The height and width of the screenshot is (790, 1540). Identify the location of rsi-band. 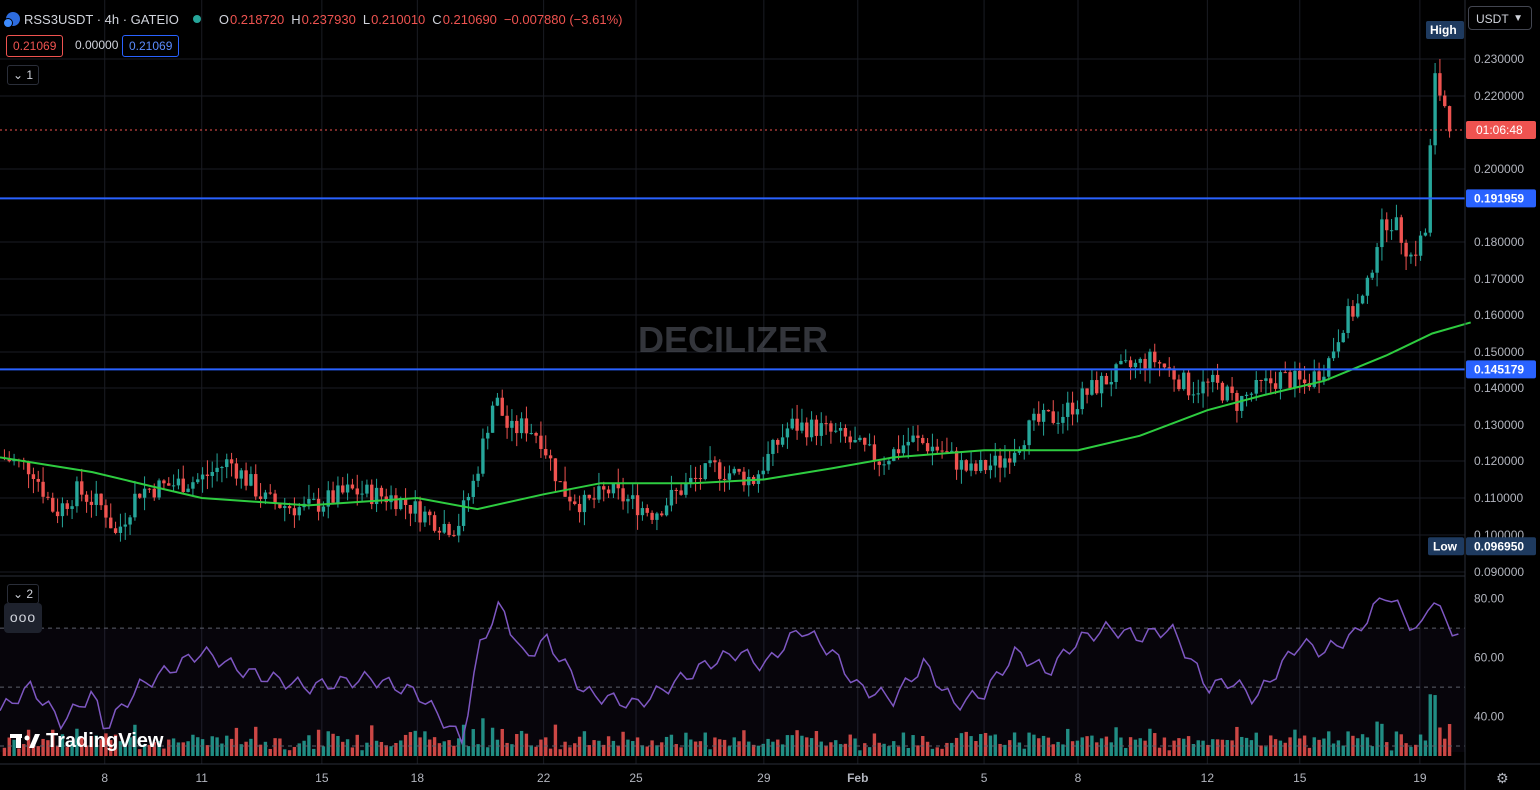
(732, 690).